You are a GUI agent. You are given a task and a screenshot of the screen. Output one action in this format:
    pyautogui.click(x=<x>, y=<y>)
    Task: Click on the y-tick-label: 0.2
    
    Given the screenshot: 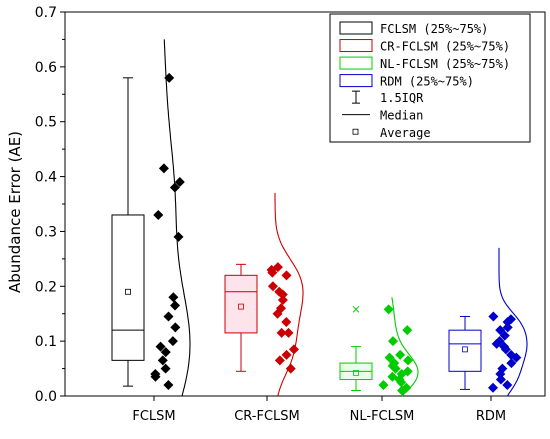 What is the action you would take?
    pyautogui.click(x=46, y=287)
    